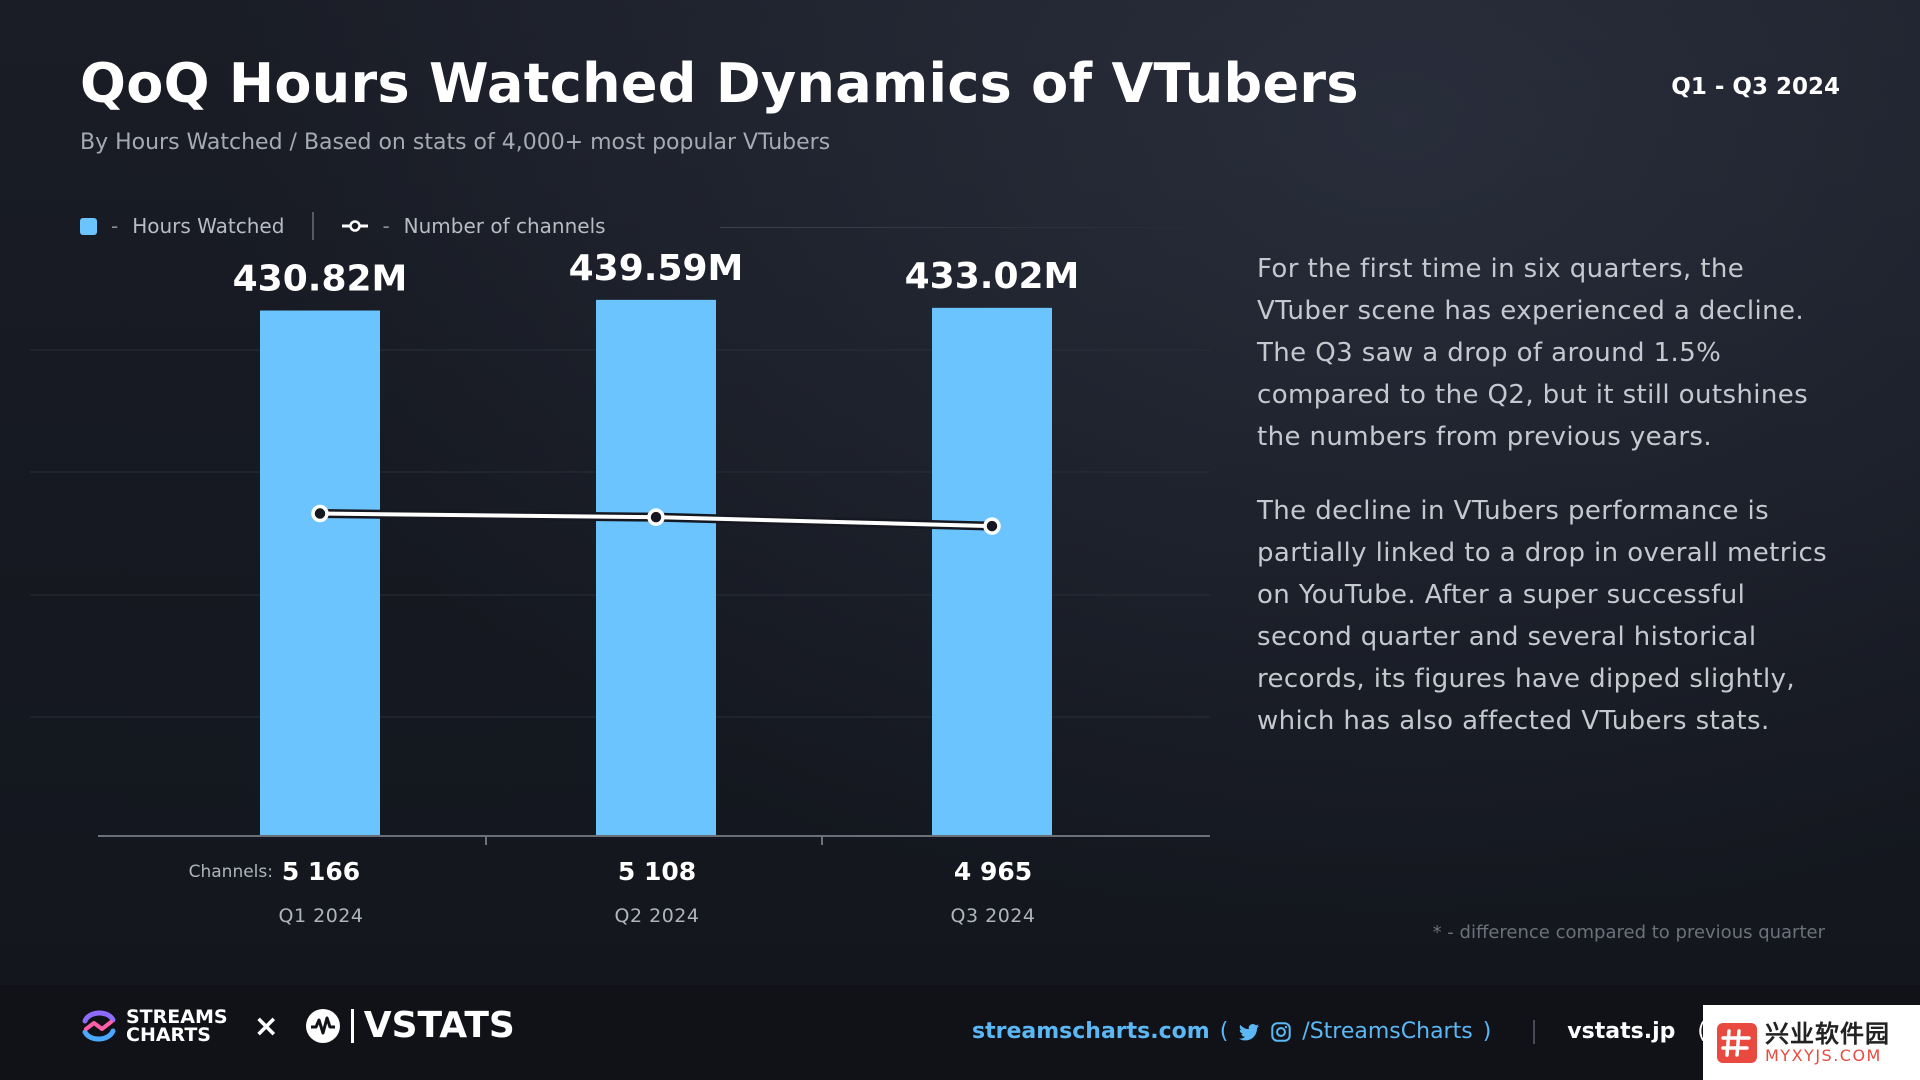 This screenshot has height=1080, width=1920. I want to click on legend-separator, so click(313, 226).